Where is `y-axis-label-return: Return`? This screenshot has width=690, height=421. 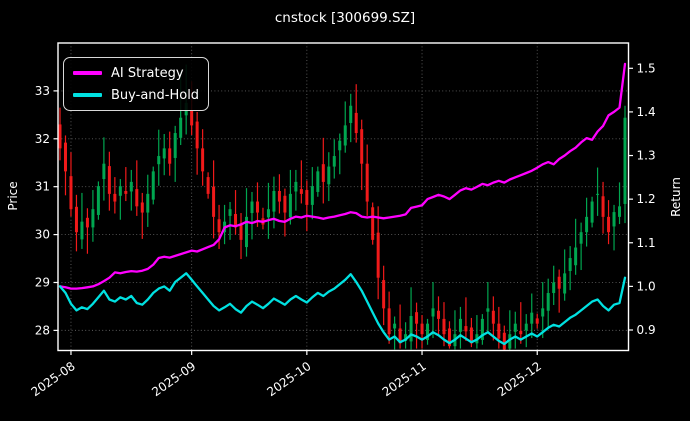 y-axis-label-return: Return is located at coordinates (676, 197).